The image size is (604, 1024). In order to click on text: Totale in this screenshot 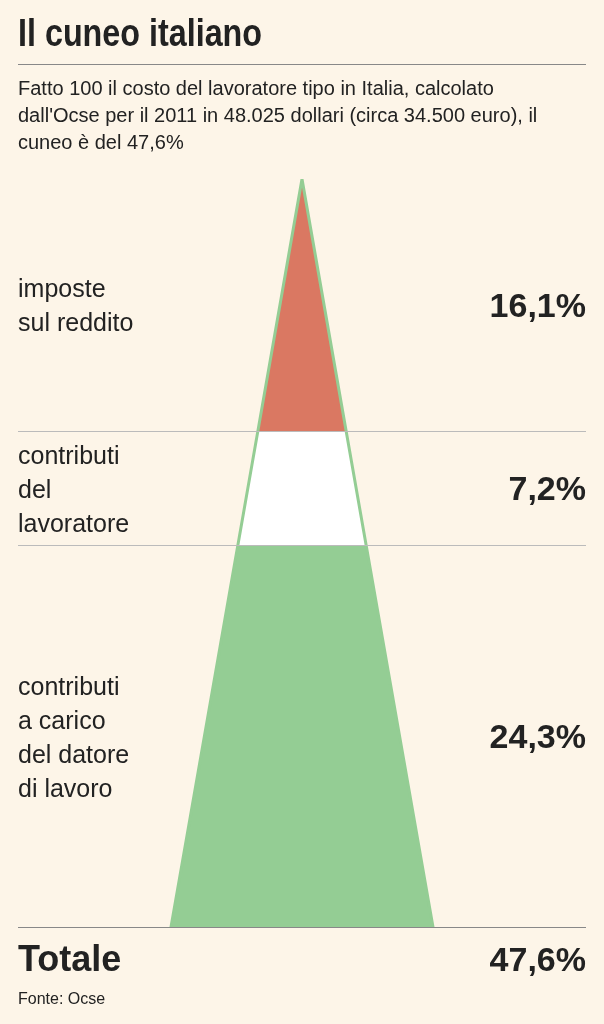, I will do `click(70, 959)`.